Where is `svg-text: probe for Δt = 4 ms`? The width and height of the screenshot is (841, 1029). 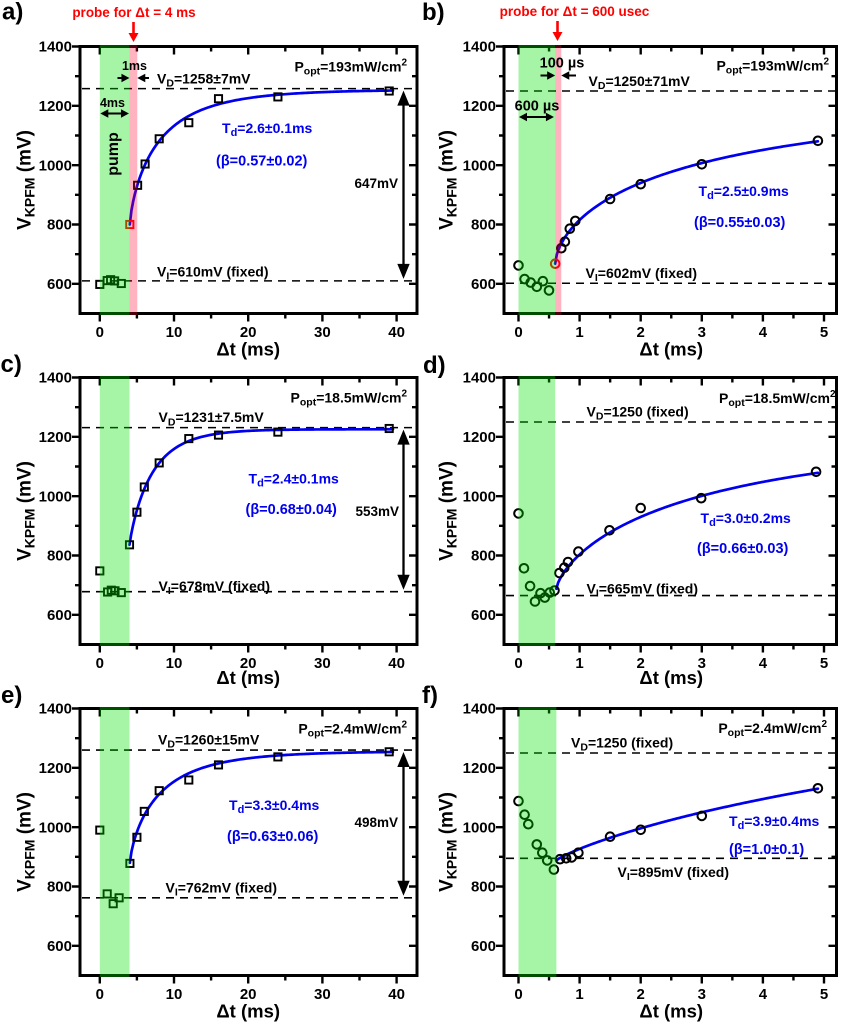 svg-text: probe for Δt = 4 ms is located at coordinates (133, 12).